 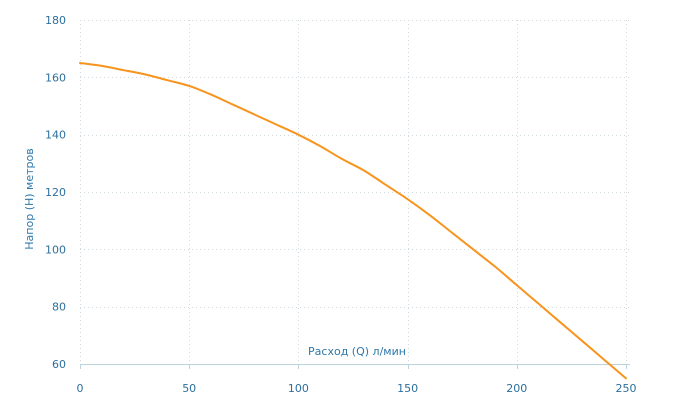 I want to click on x-tick-label: 250, so click(x=626, y=388).